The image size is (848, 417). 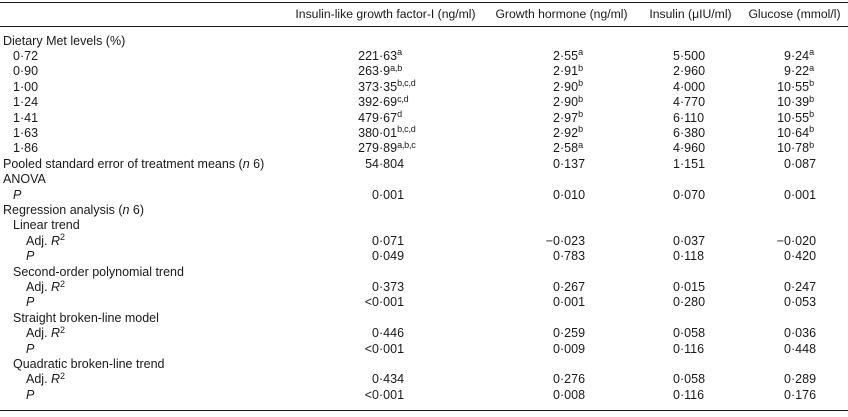 I want to click on cell-value: 0·289, so click(x=800, y=379).